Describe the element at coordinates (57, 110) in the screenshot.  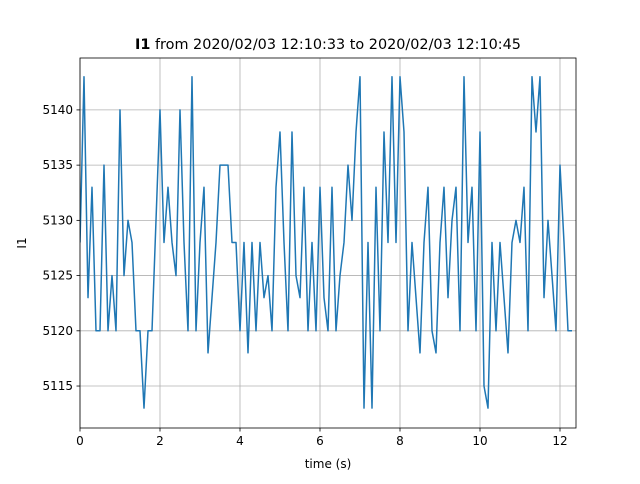
I see `y-tick-label: 5140` at that location.